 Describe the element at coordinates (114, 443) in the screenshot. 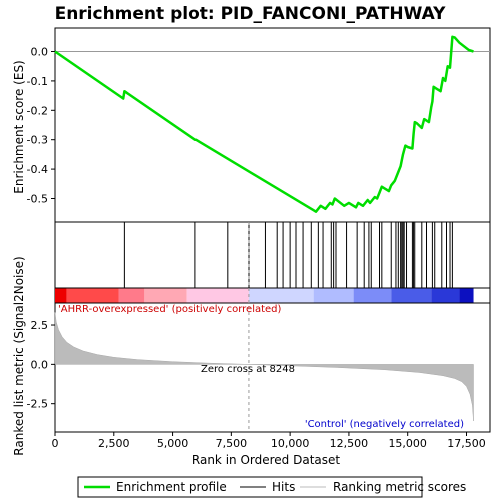

I see `x-tick-label: 2,500` at that location.